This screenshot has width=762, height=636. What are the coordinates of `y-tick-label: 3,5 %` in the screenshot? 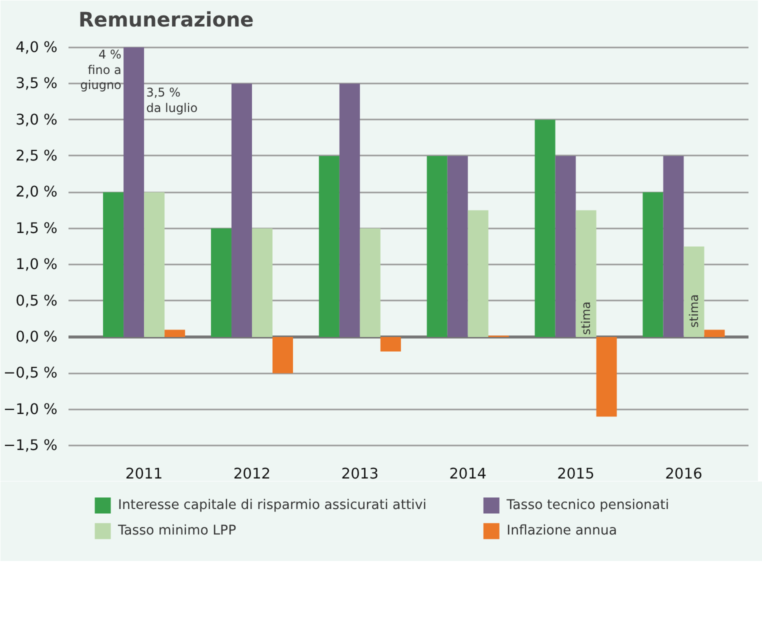 It's located at (37, 83).